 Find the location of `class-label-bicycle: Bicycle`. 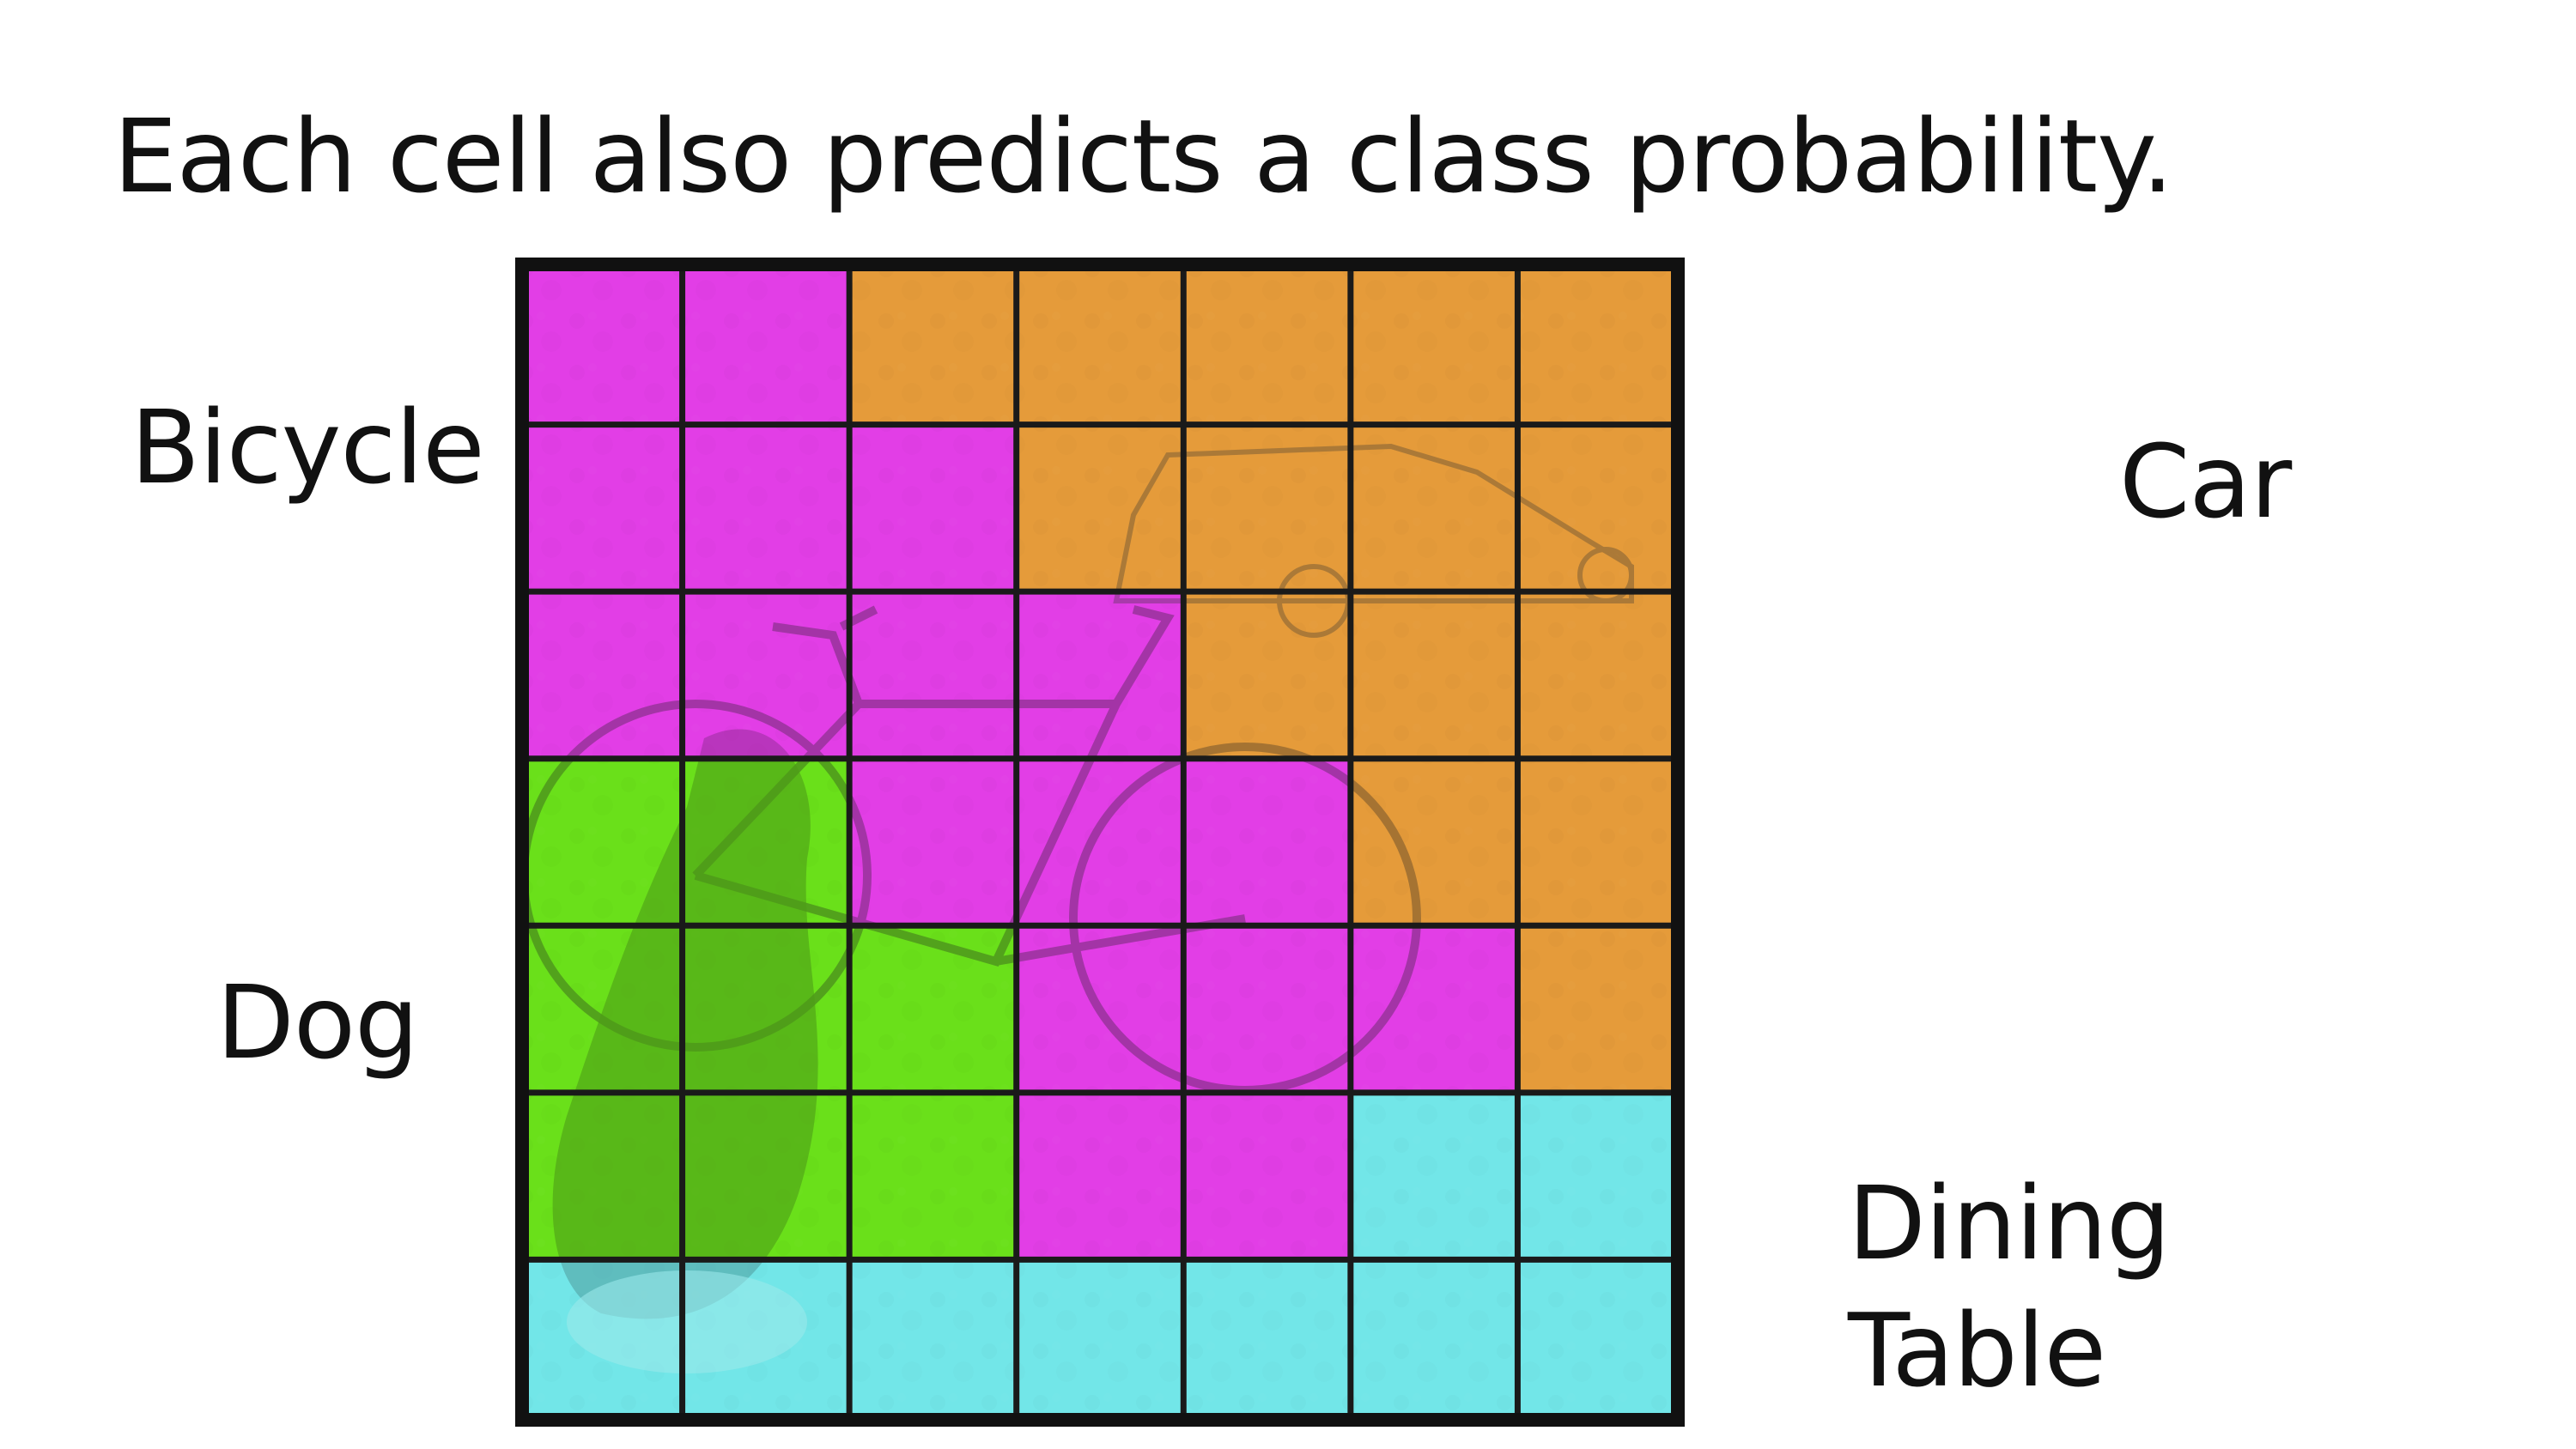

class-label-bicycle: Bicycle is located at coordinates (308, 447).